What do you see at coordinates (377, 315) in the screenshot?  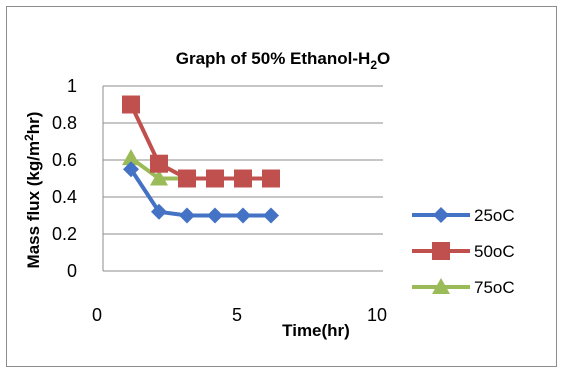 I see `x-tick-label: 10` at bounding box center [377, 315].